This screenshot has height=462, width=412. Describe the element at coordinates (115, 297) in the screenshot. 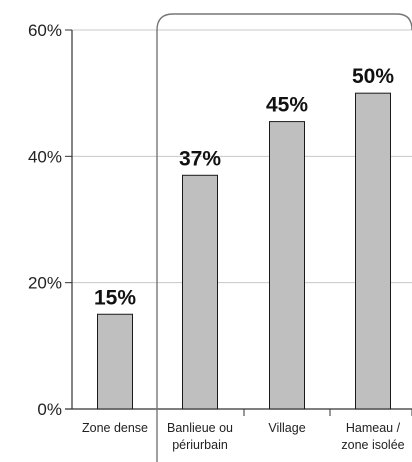

I see `data-label: 15%` at that location.